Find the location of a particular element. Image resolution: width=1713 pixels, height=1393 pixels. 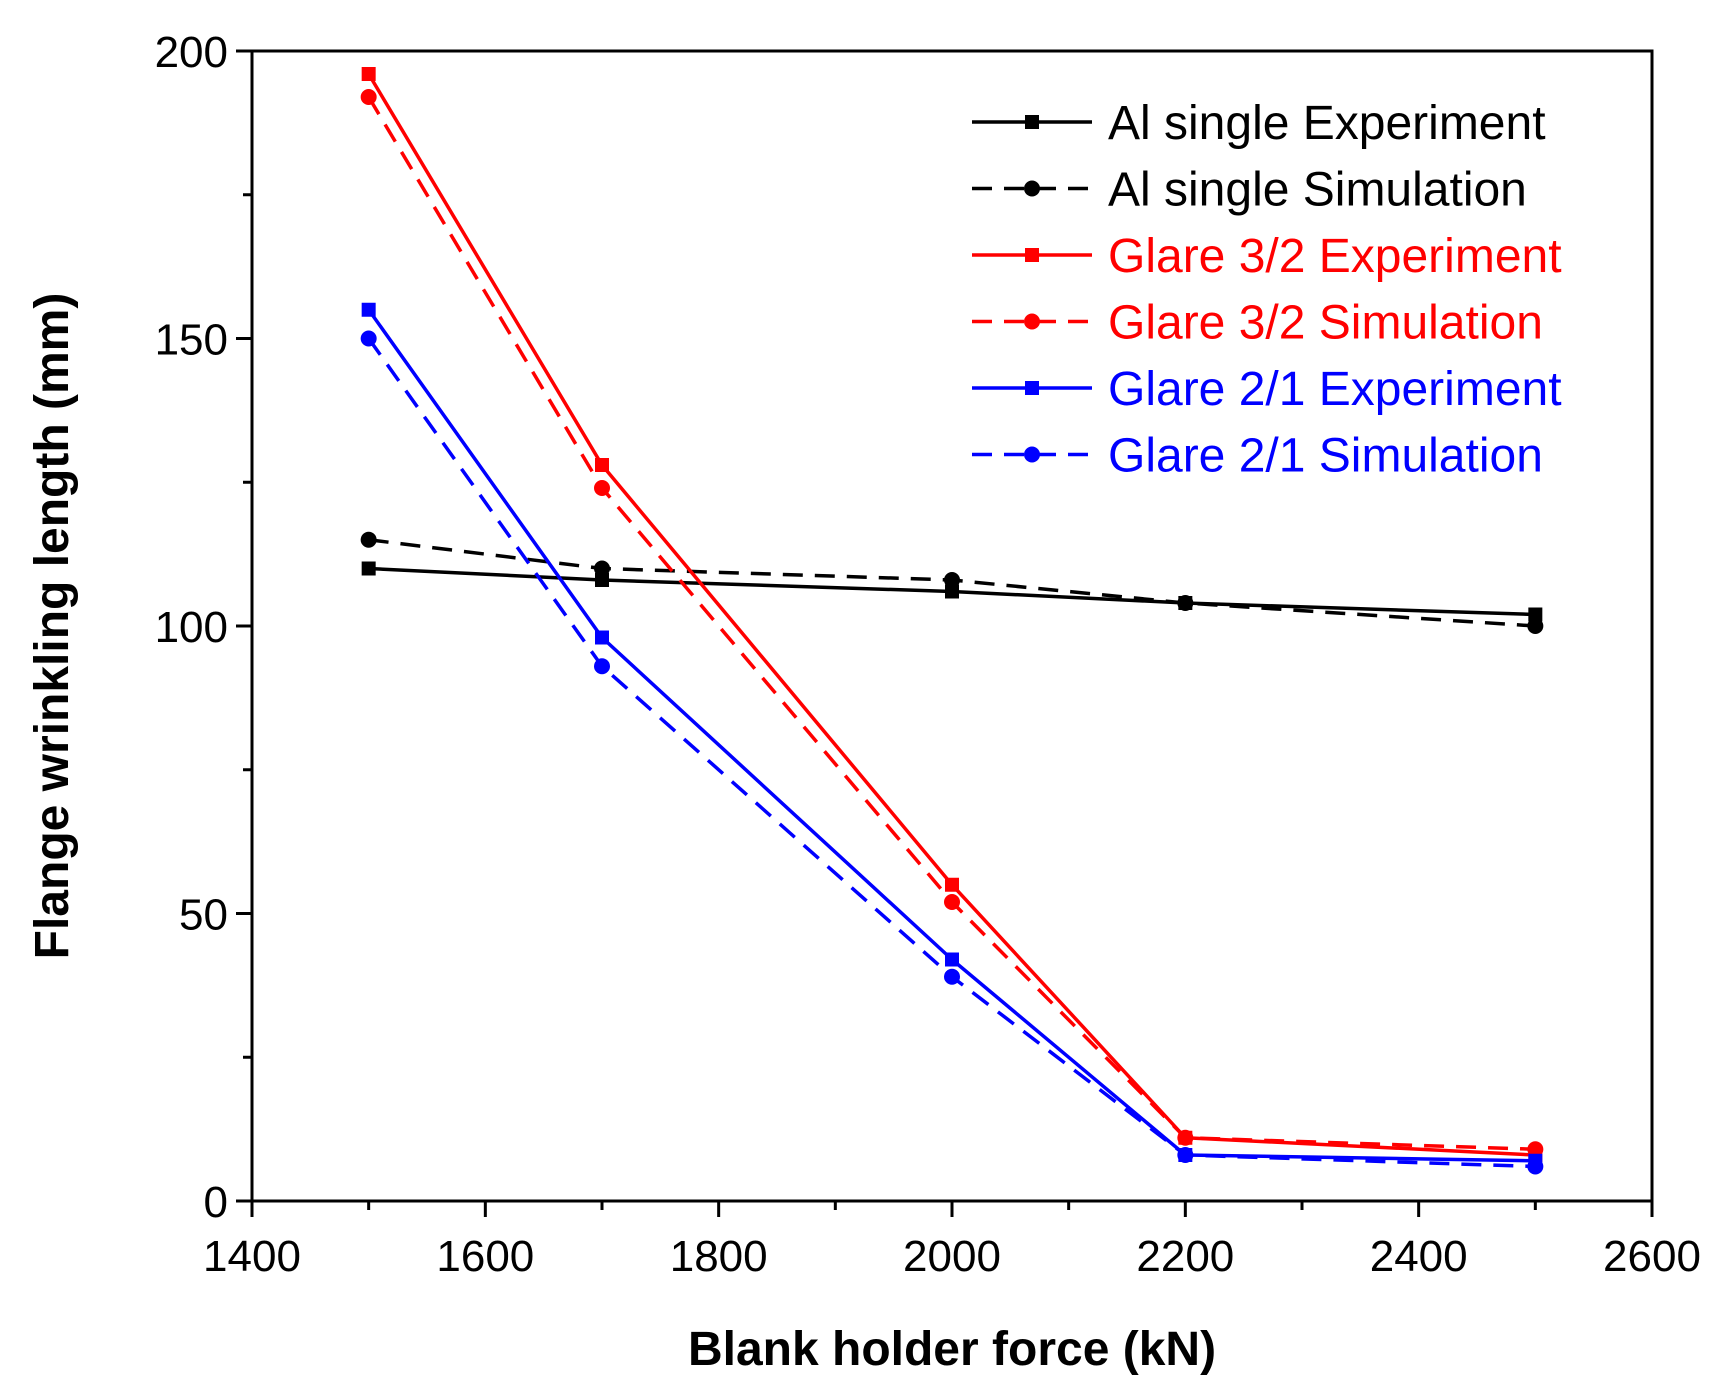

x-tick-label: 1400 is located at coordinates (252, 1256).